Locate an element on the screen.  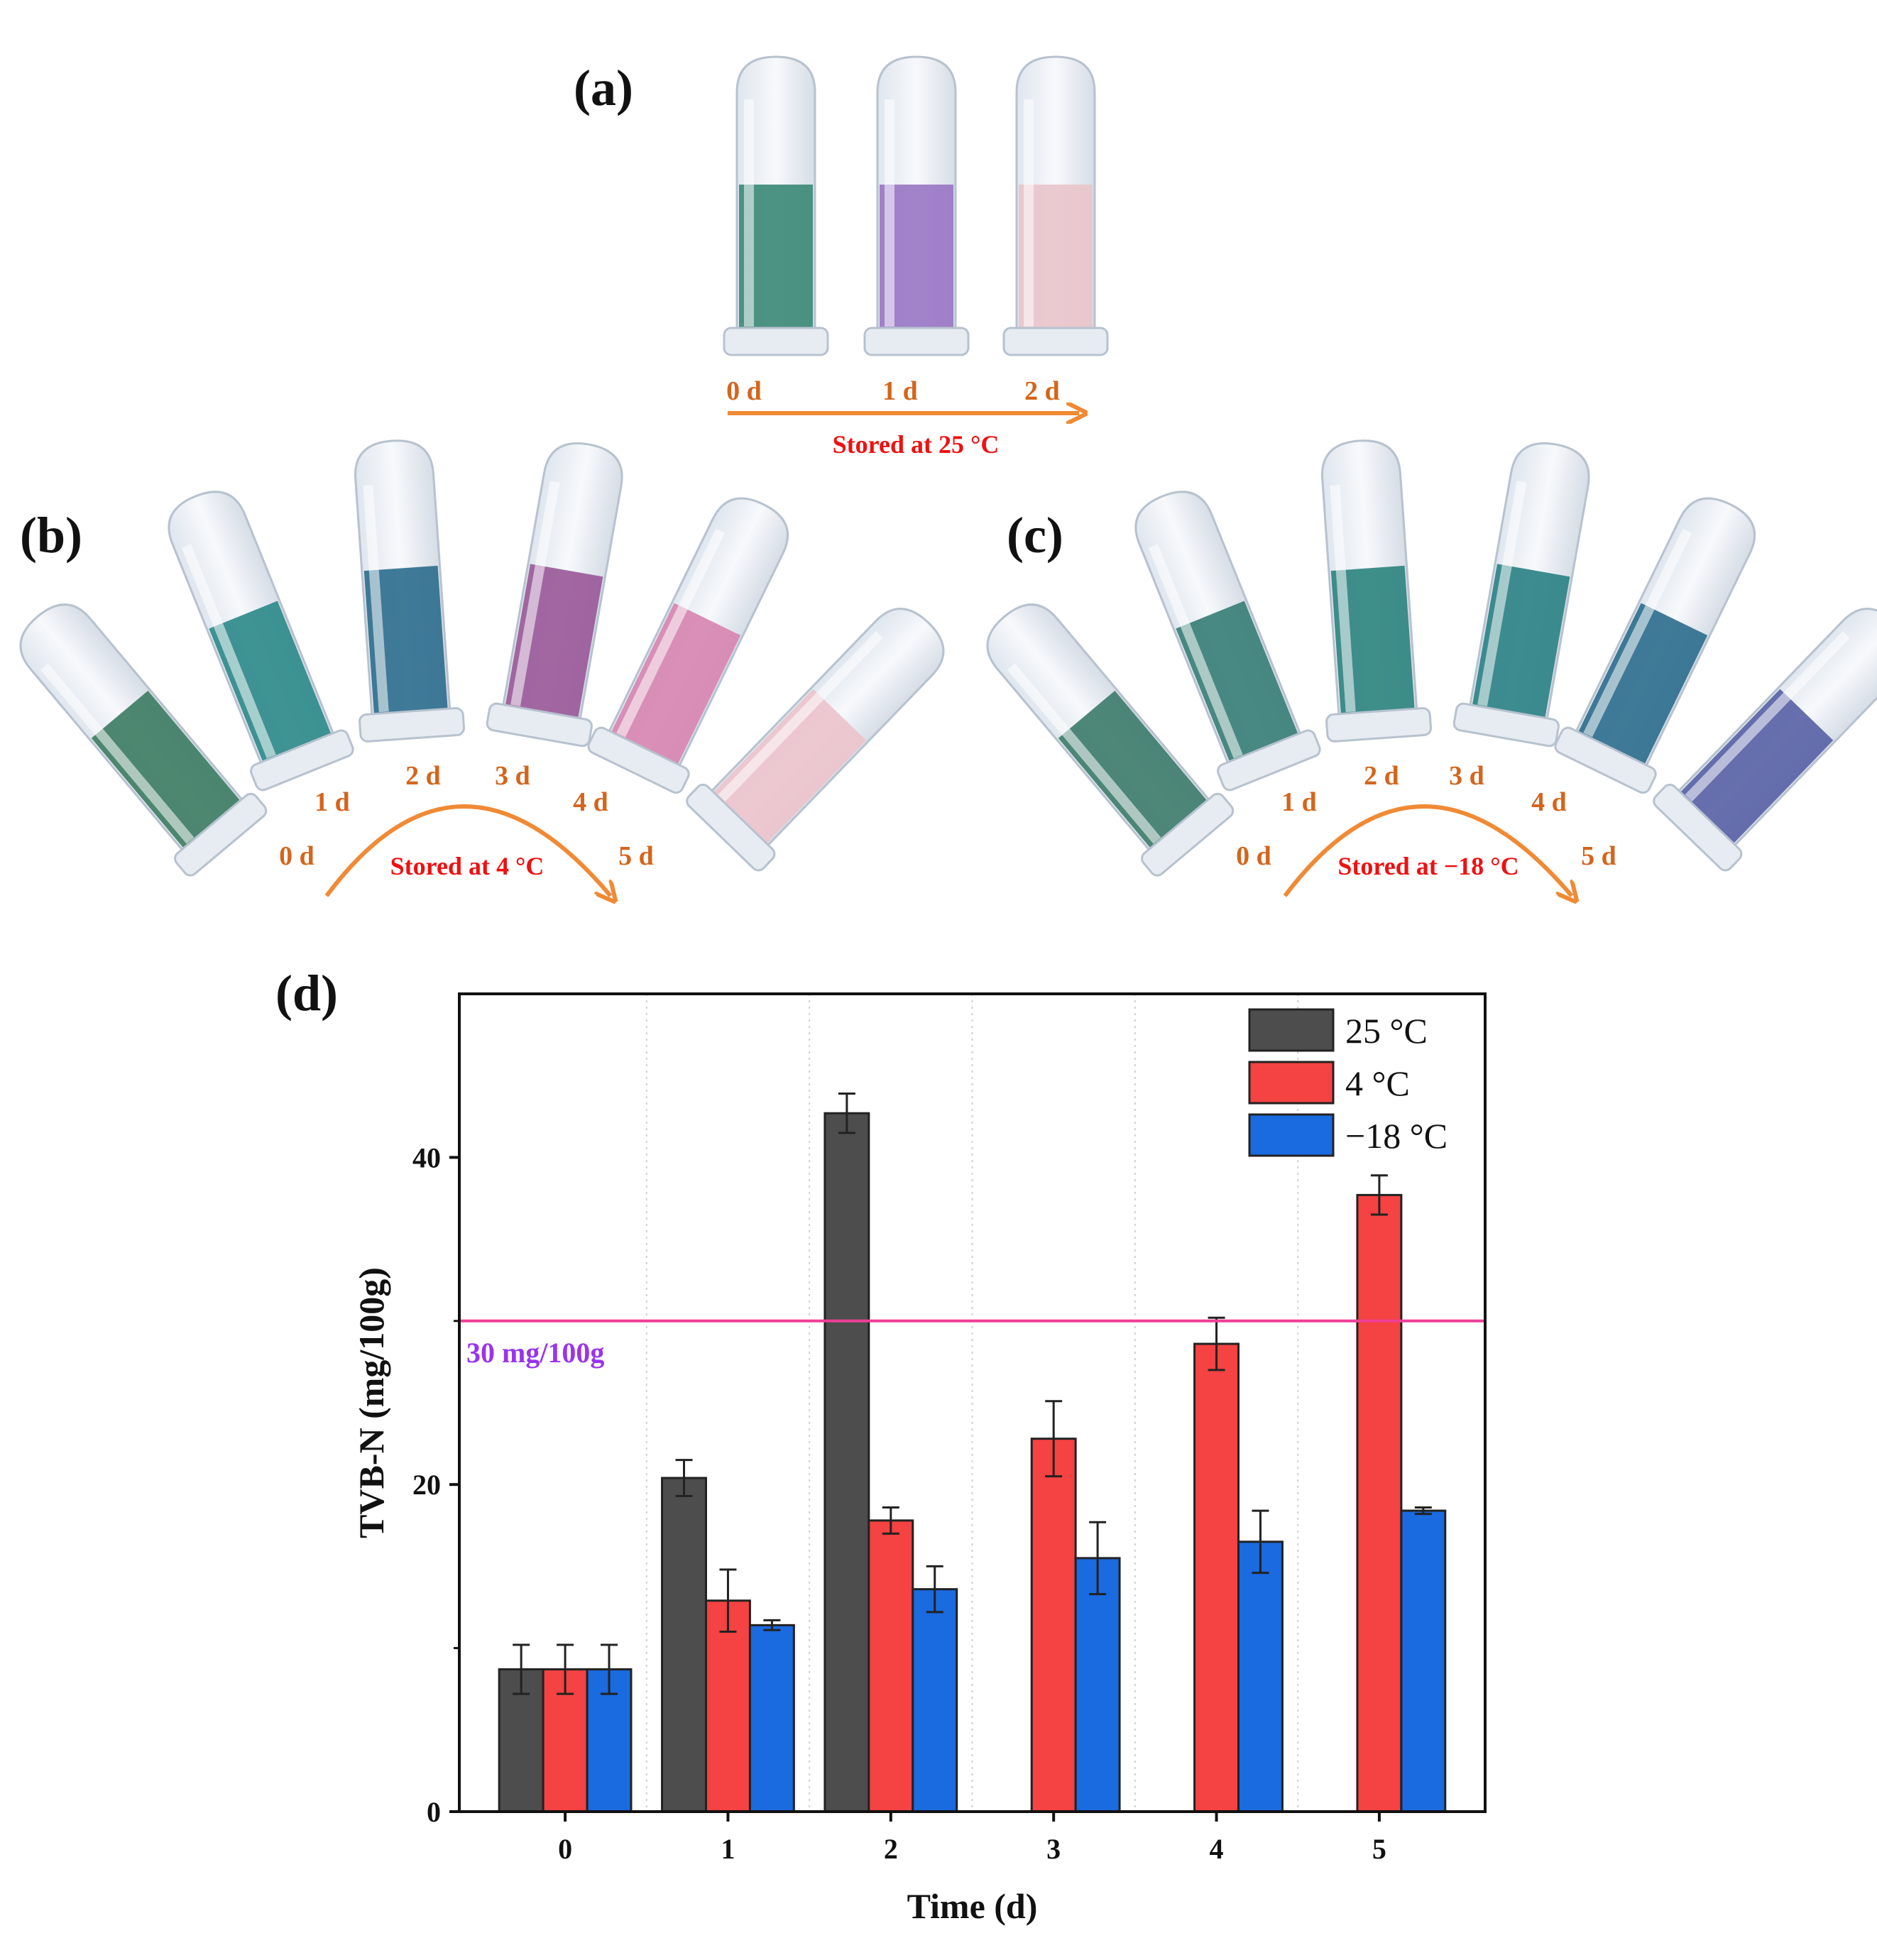
panel-b-day-3: 3 d is located at coordinates (512, 776).